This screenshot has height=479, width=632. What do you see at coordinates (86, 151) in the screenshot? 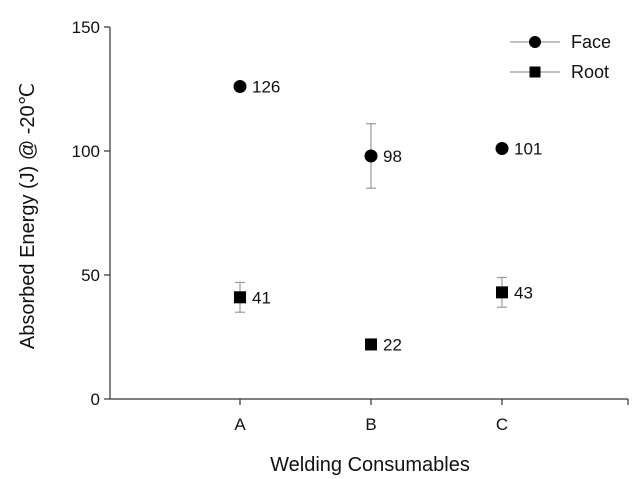
I see `y-tick-label-2: 100` at bounding box center [86, 151].